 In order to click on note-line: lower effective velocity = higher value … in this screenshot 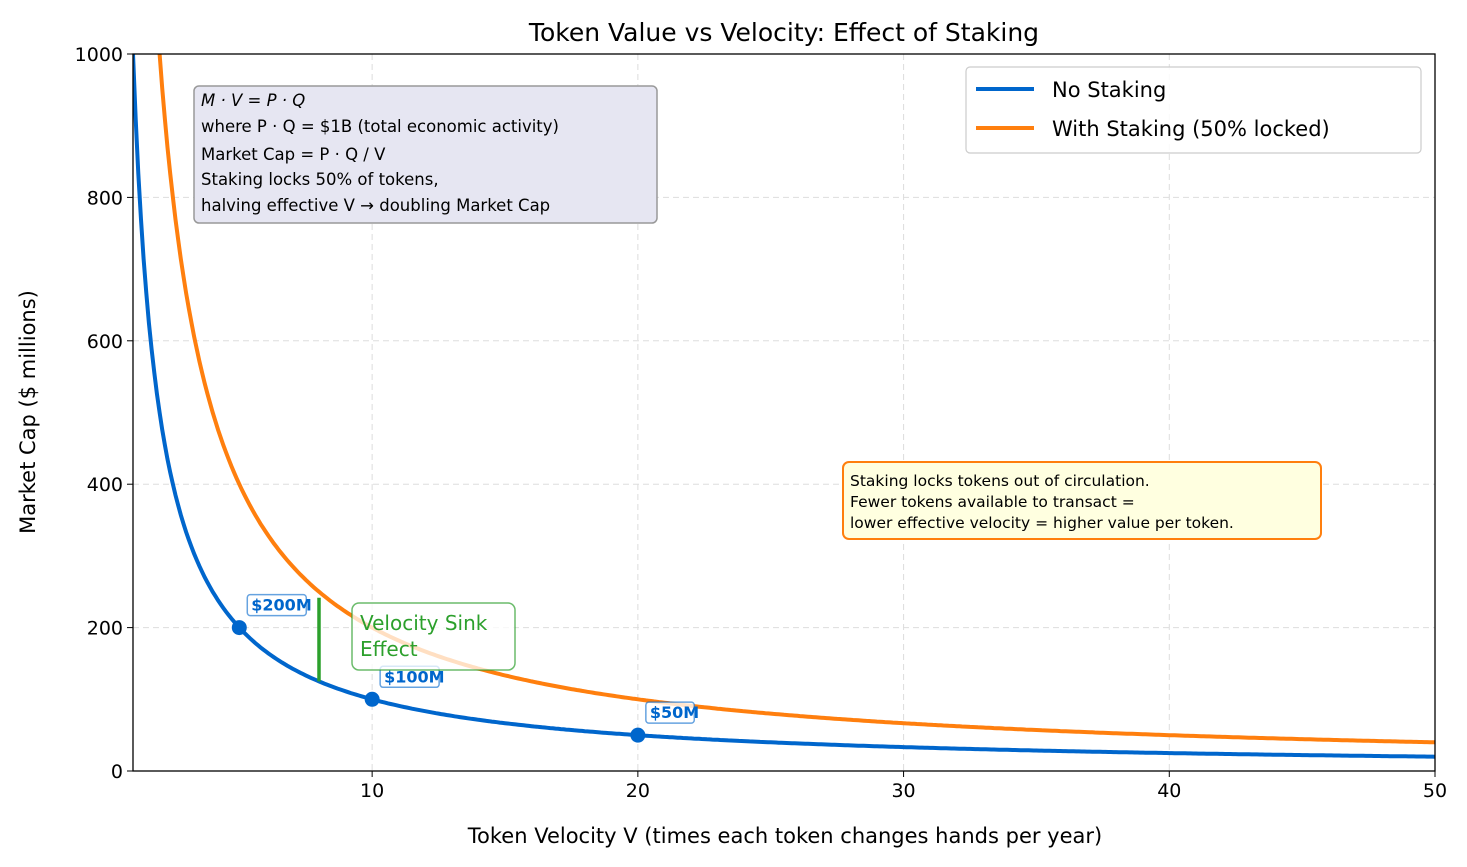, I will do `click(1042, 523)`.